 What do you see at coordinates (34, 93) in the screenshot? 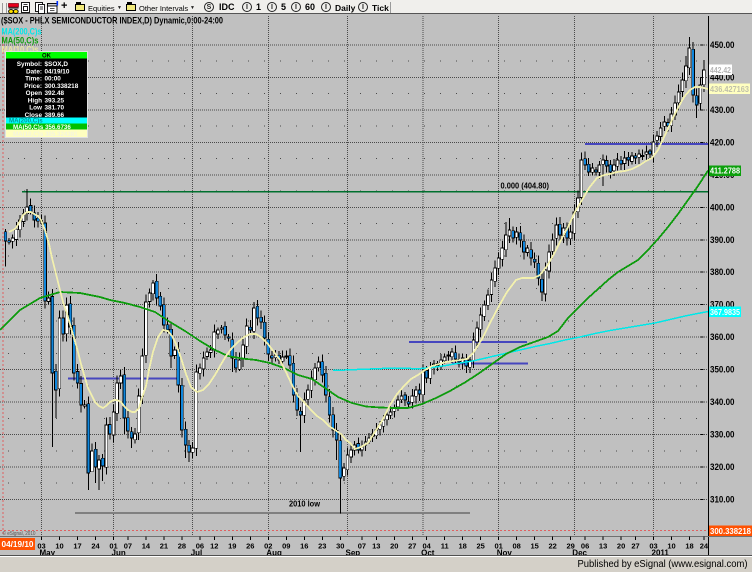
I see `svg-text: Open` at bounding box center [34, 93].